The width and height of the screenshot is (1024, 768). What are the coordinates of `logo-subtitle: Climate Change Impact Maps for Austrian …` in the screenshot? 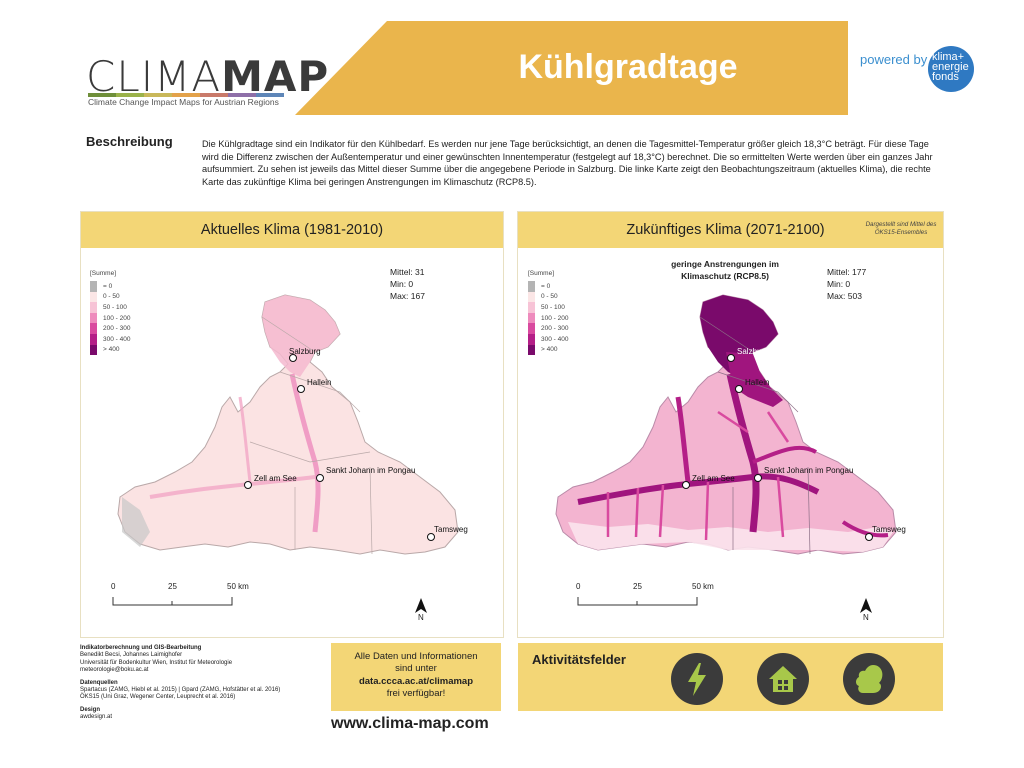 It's located at (183, 102).